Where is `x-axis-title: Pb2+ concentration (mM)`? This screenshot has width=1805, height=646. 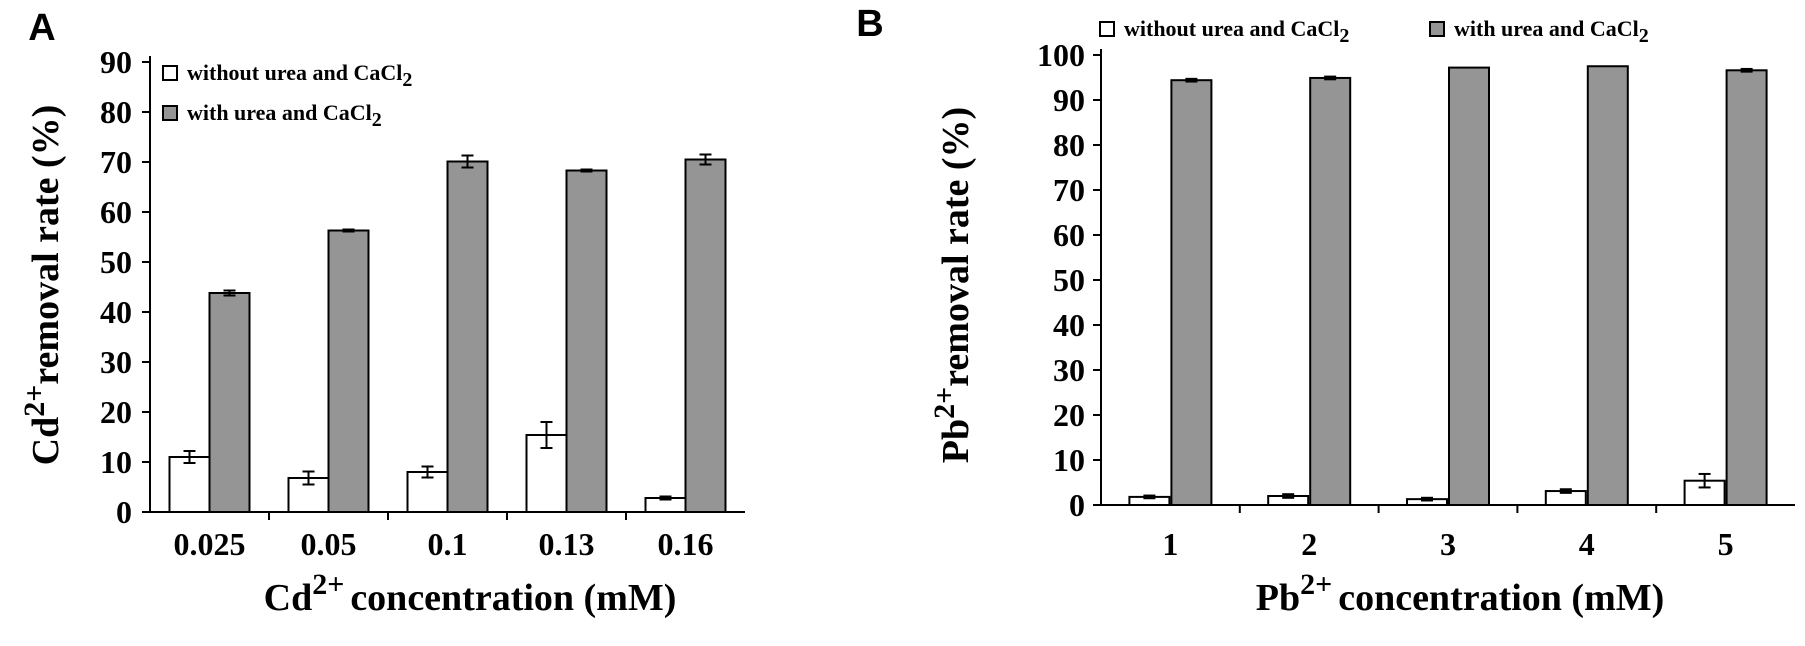
x-axis-title: Pb2+ concentration (mM) is located at coordinates (1460, 593).